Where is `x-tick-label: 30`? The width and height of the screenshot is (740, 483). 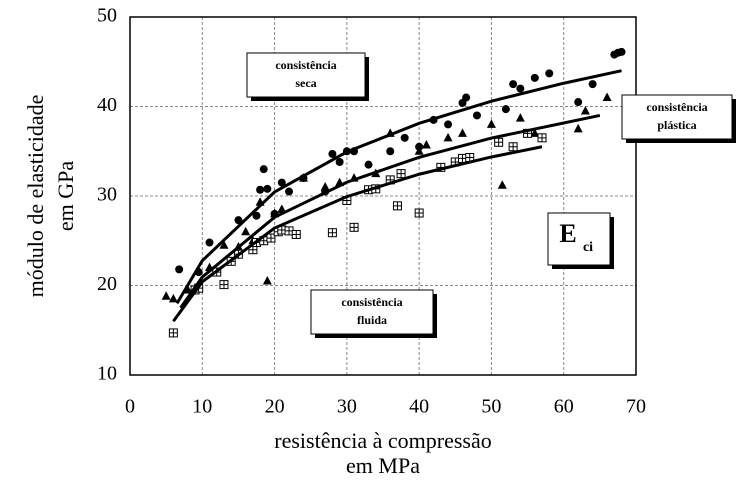 x-tick-label: 30 is located at coordinates (347, 407).